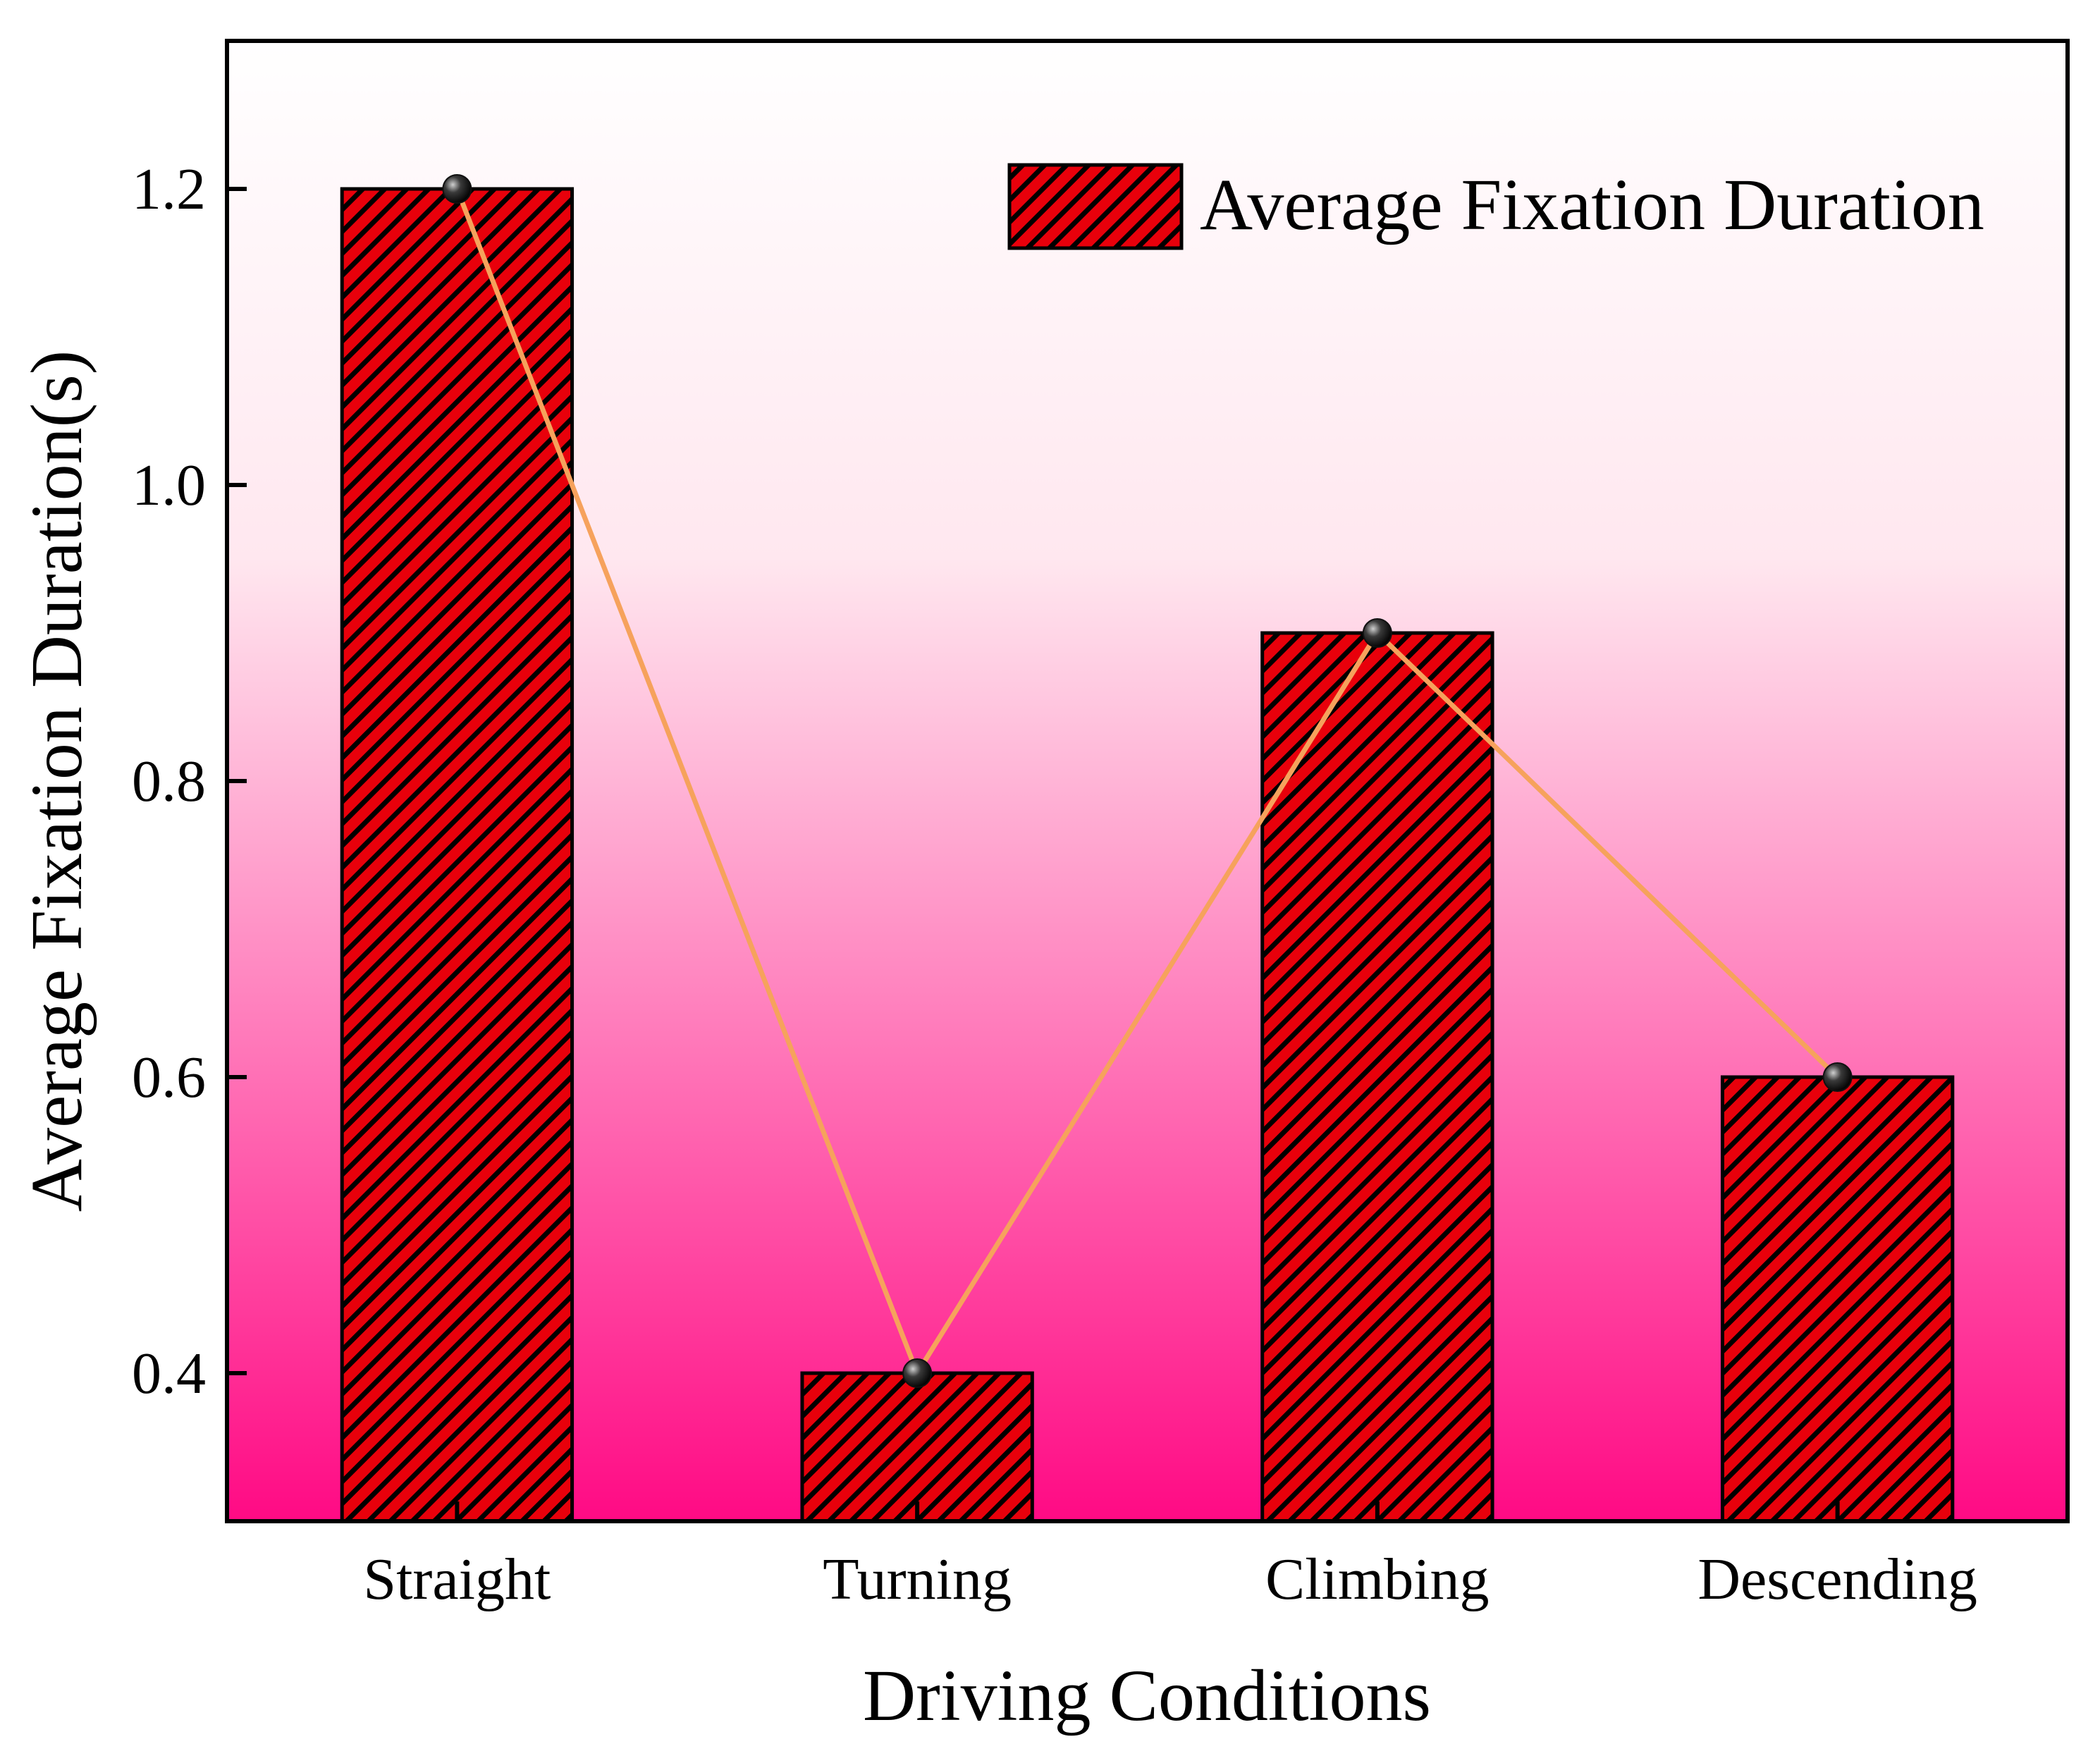 The width and height of the screenshot is (2100, 1751). I want to click on legend: Average Fixation Duration, so click(1496, 206).